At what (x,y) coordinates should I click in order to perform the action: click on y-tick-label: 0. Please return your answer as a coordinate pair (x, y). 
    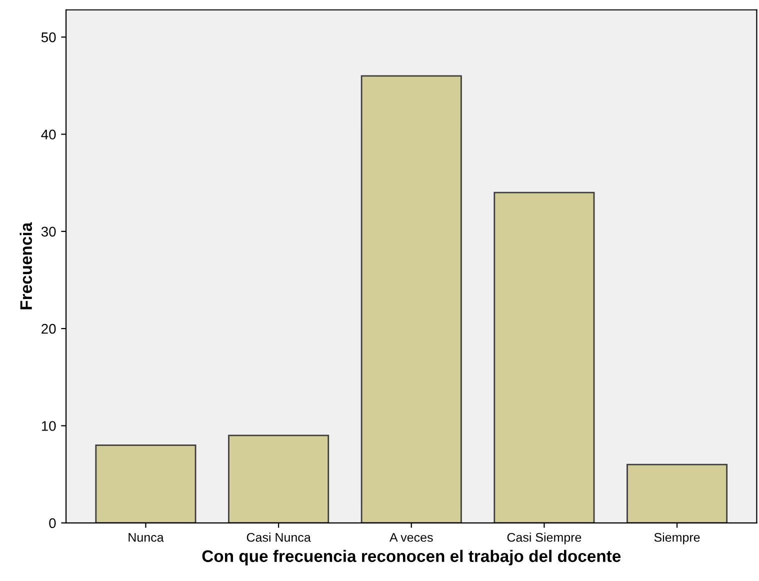
    Looking at the image, I should click on (52, 523).